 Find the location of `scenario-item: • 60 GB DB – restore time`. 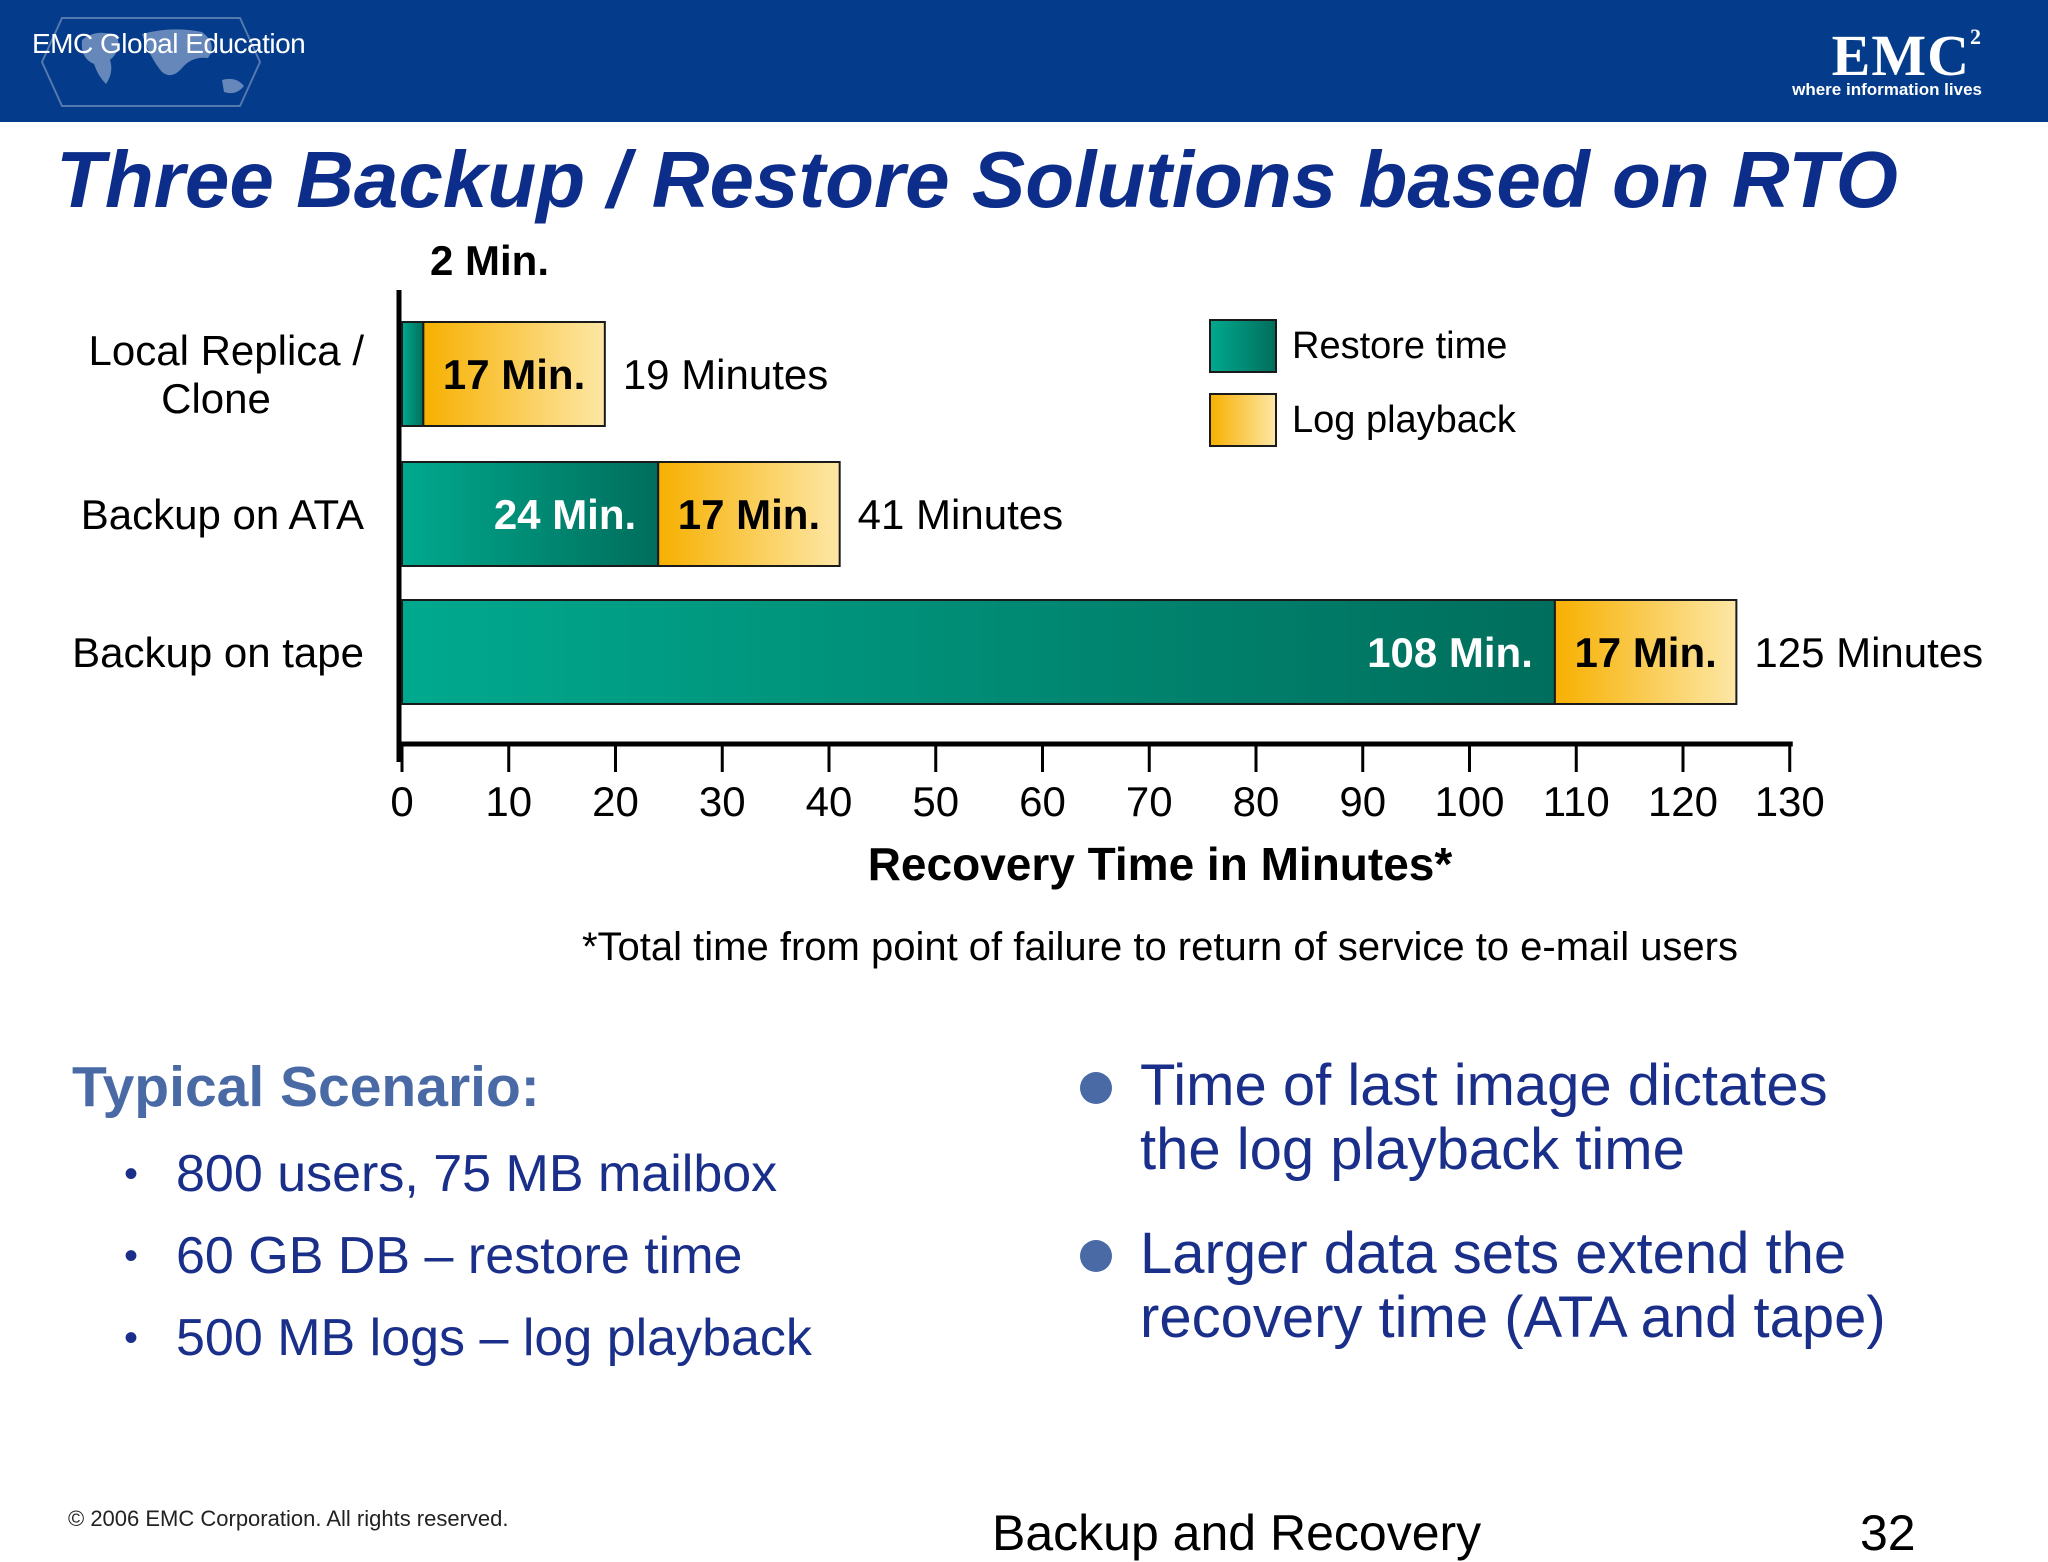

scenario-item: • 60 GB DB – restore time is located at coordinates (466, 1263).